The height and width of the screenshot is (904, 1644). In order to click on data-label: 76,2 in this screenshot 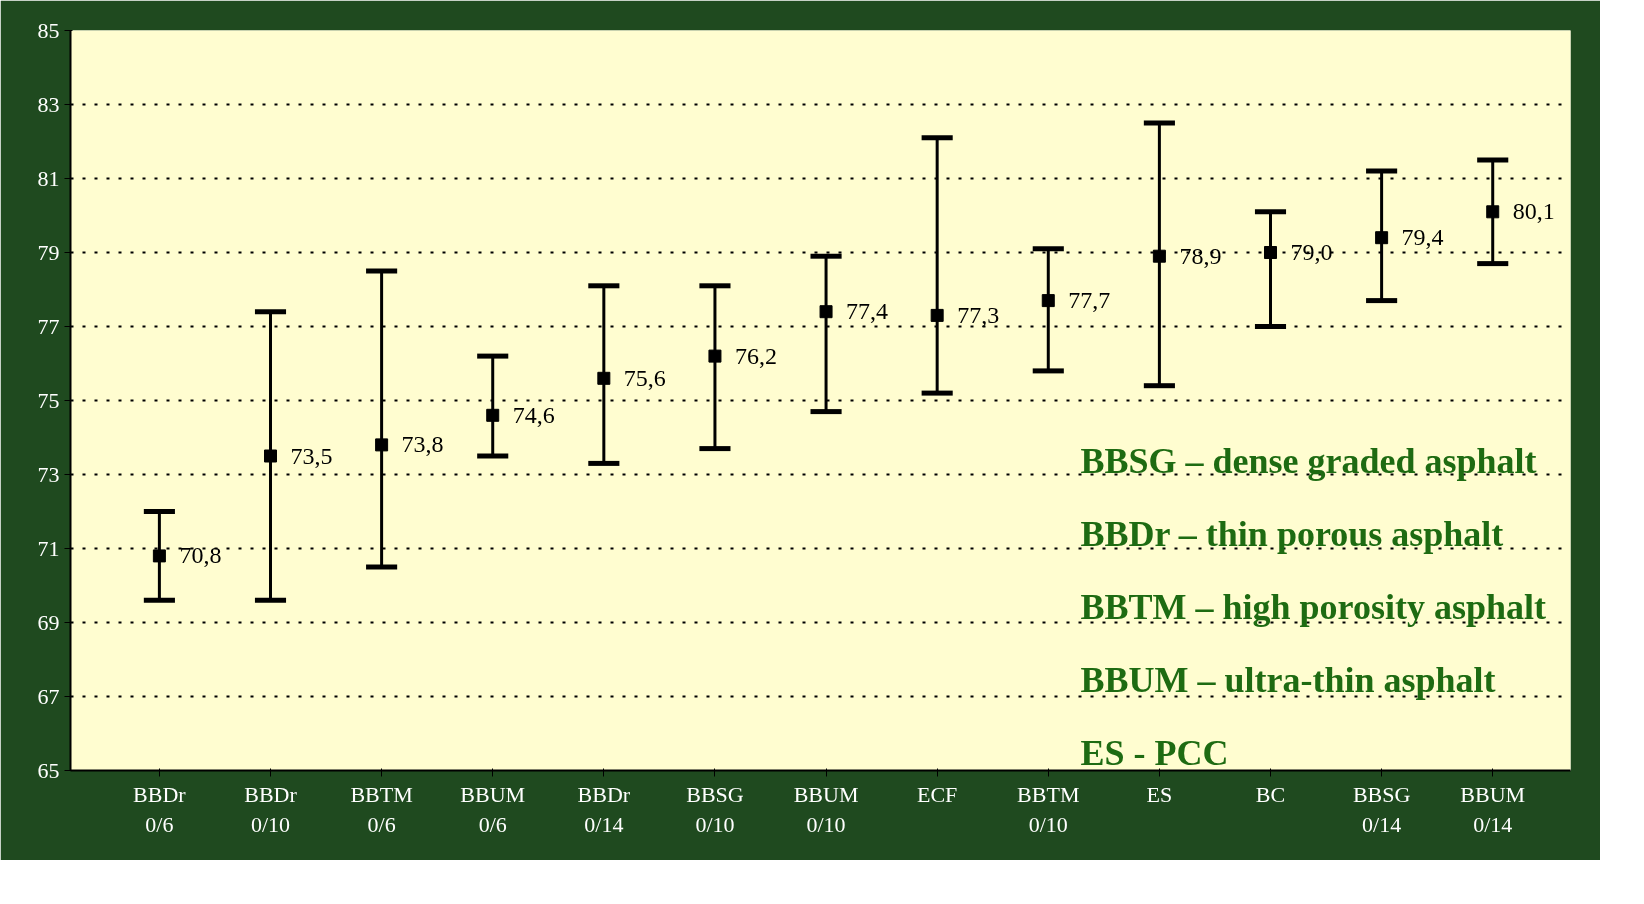, I will do `click(755, 355)`.